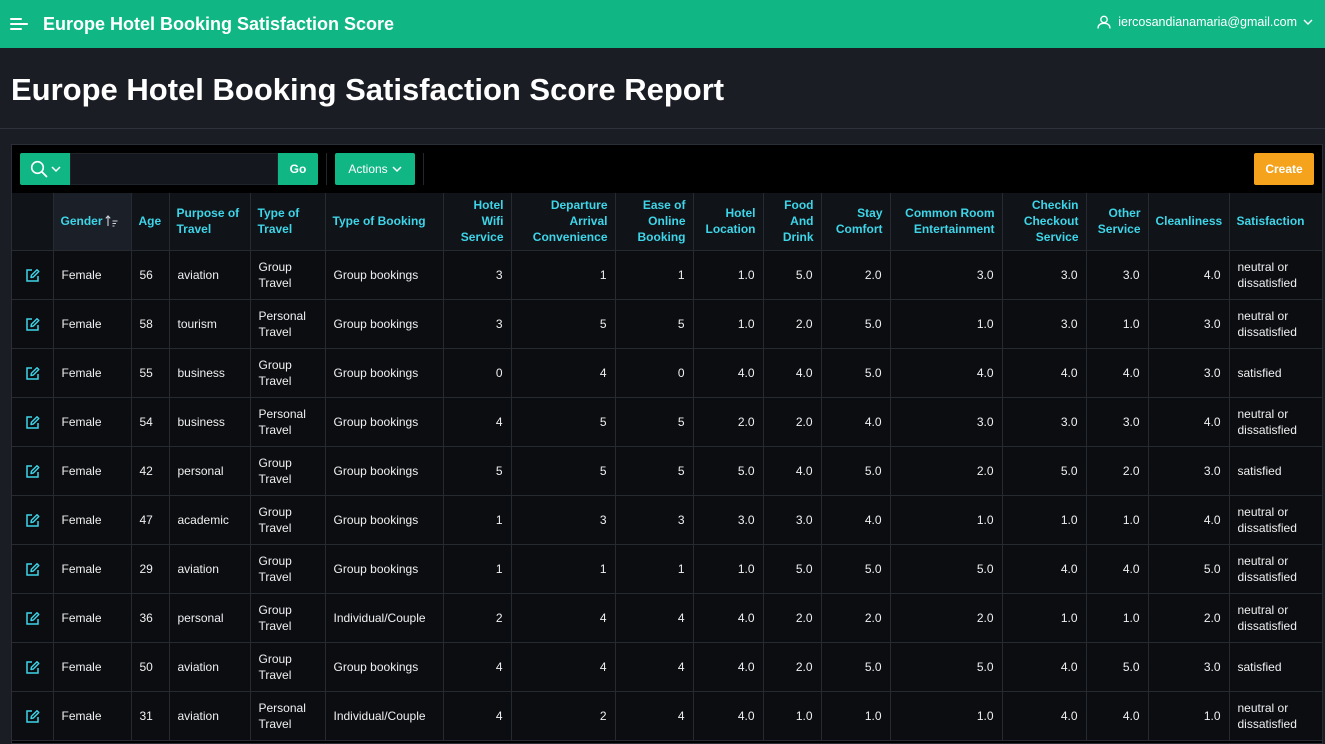 Image resolution: width=1325 pixels, height=744 pixels. I want to click on column-header-other-service: Other Service, so click(1117, 222).